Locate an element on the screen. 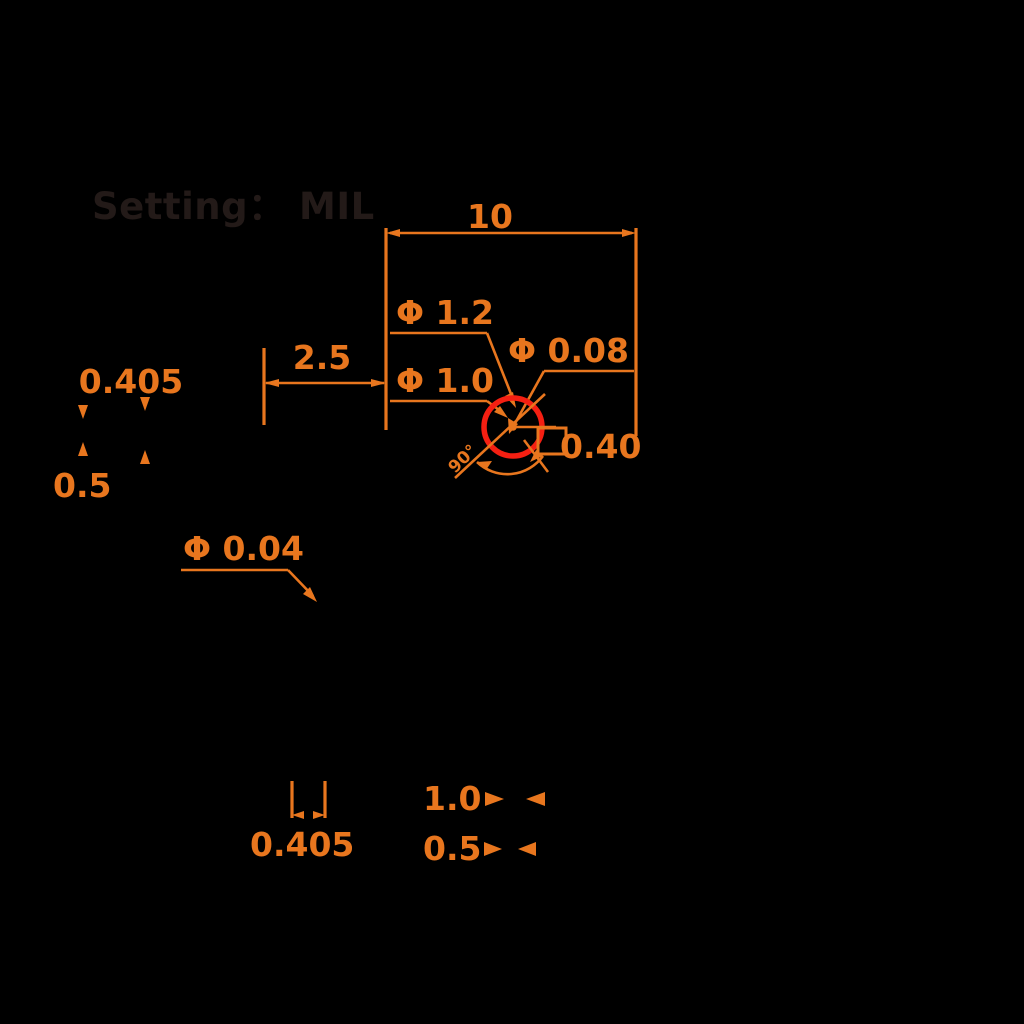  position-tolerance-label: Φ 0.08 is located at coordinates (568, 350).